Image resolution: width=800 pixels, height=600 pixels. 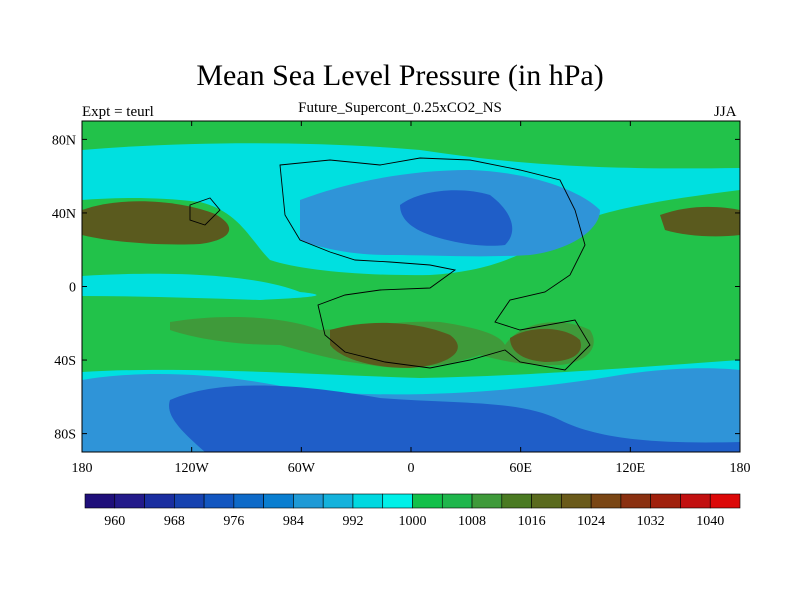 I want to click on field-south-very-high-a, so click(x=394, y=345).